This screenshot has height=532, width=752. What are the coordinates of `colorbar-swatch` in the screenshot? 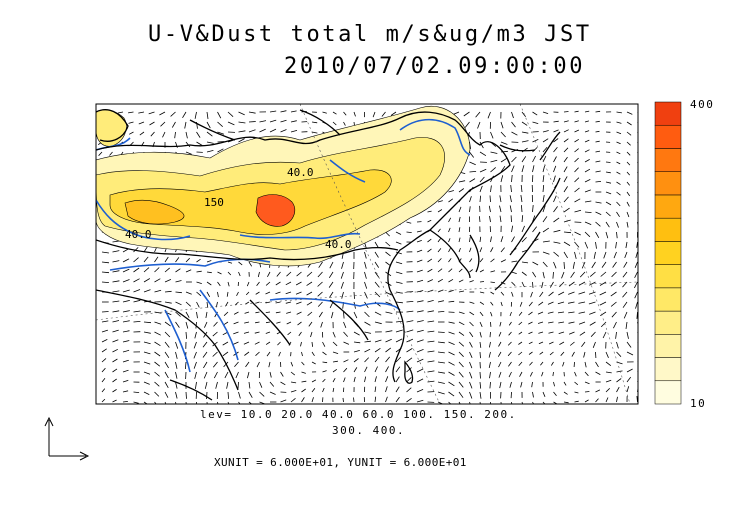 It's located at (668, 322).